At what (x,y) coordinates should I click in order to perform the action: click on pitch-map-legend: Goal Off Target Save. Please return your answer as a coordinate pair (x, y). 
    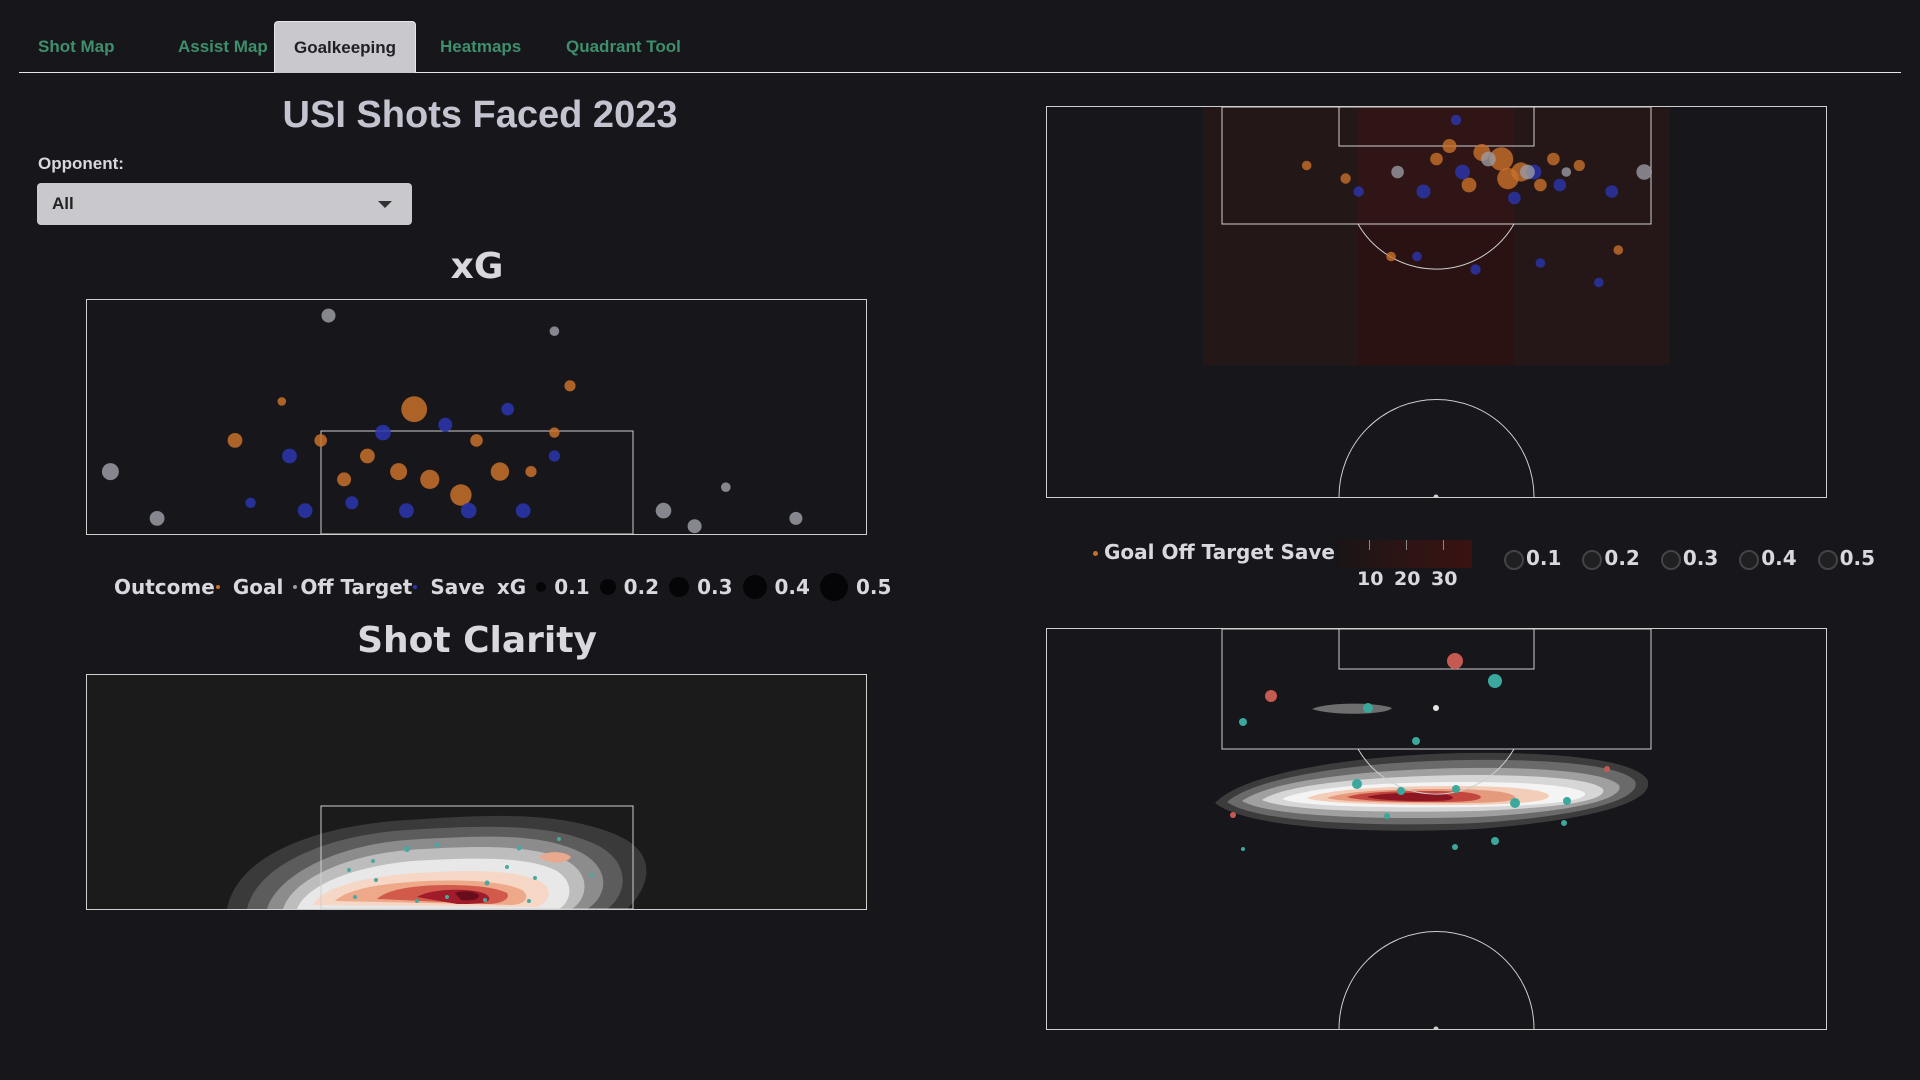
    Looking at the image, I should click on (1214, 558).